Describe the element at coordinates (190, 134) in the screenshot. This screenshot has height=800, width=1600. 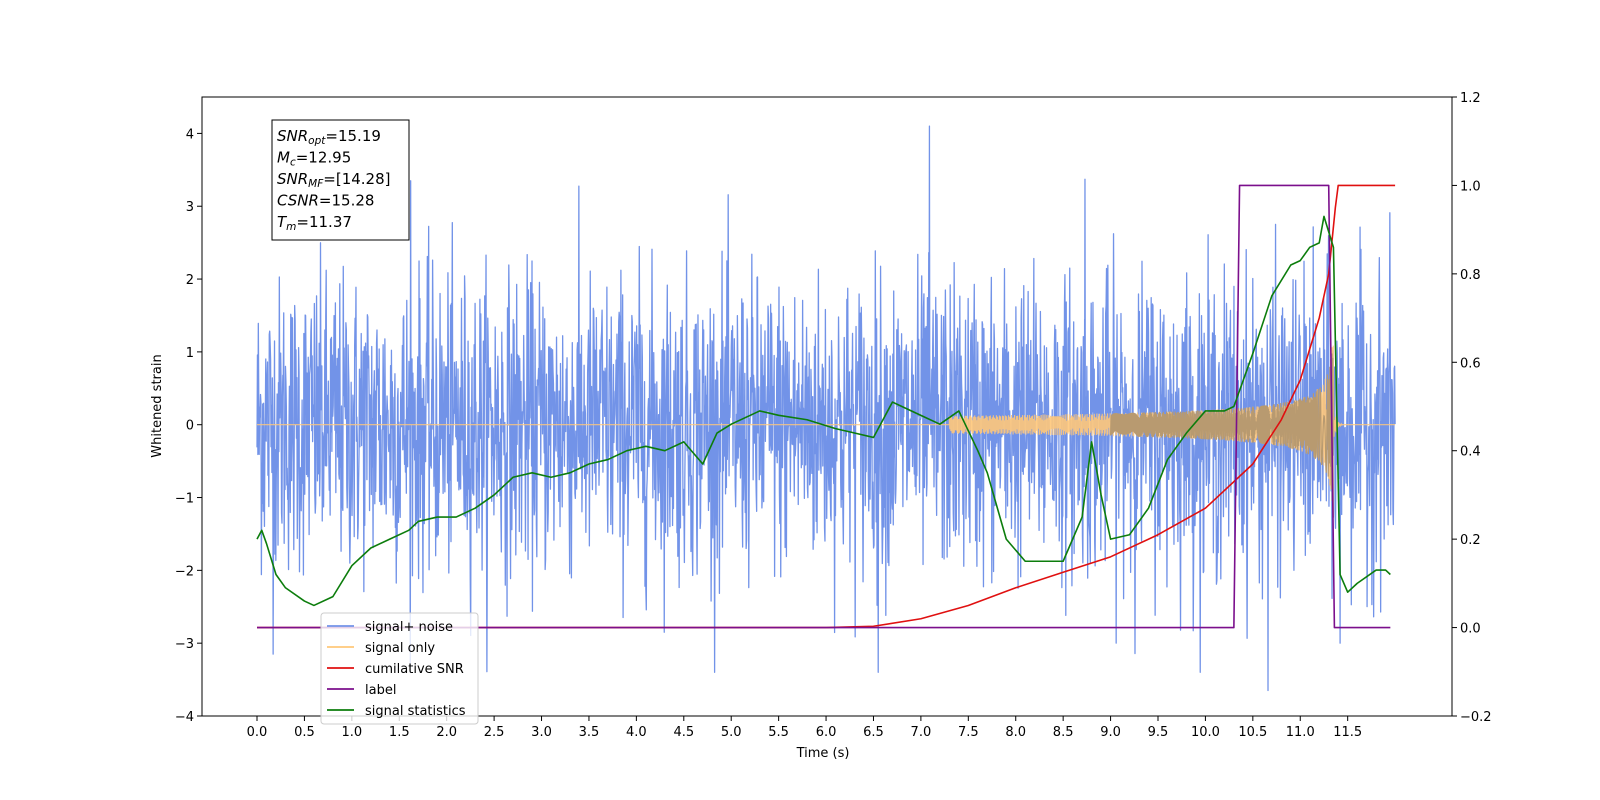
I see `y-tick-label: 4` at that location.